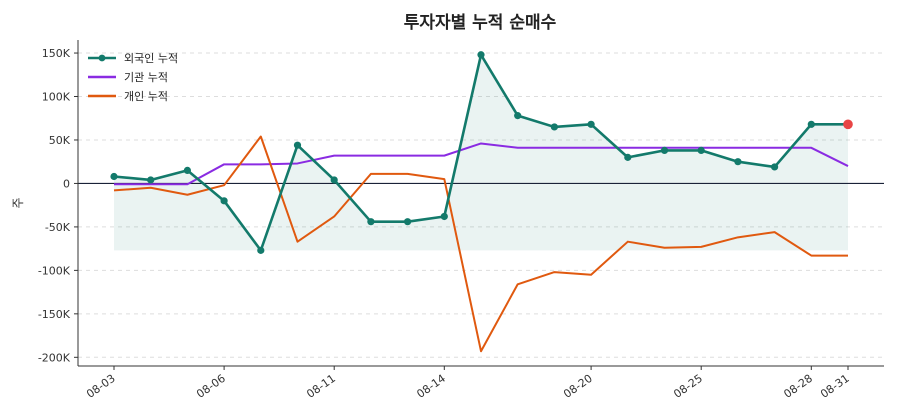 This screenshot has height=420, width=900. I want to click on x-tick-label-1: 08-06, so click(211, 386).